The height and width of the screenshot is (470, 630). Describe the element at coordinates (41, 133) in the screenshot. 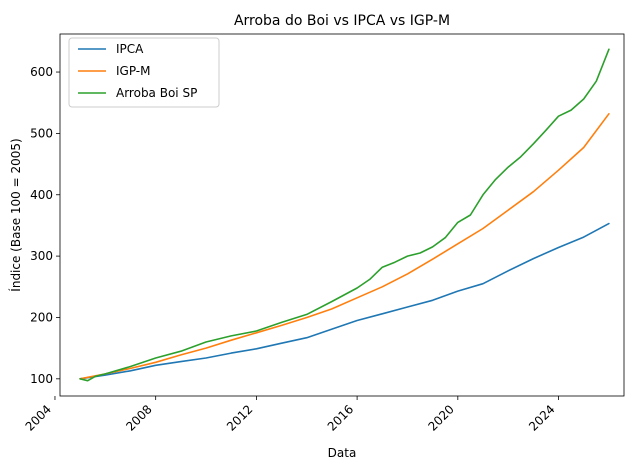

I see `y-tick-label: 500` at that location.